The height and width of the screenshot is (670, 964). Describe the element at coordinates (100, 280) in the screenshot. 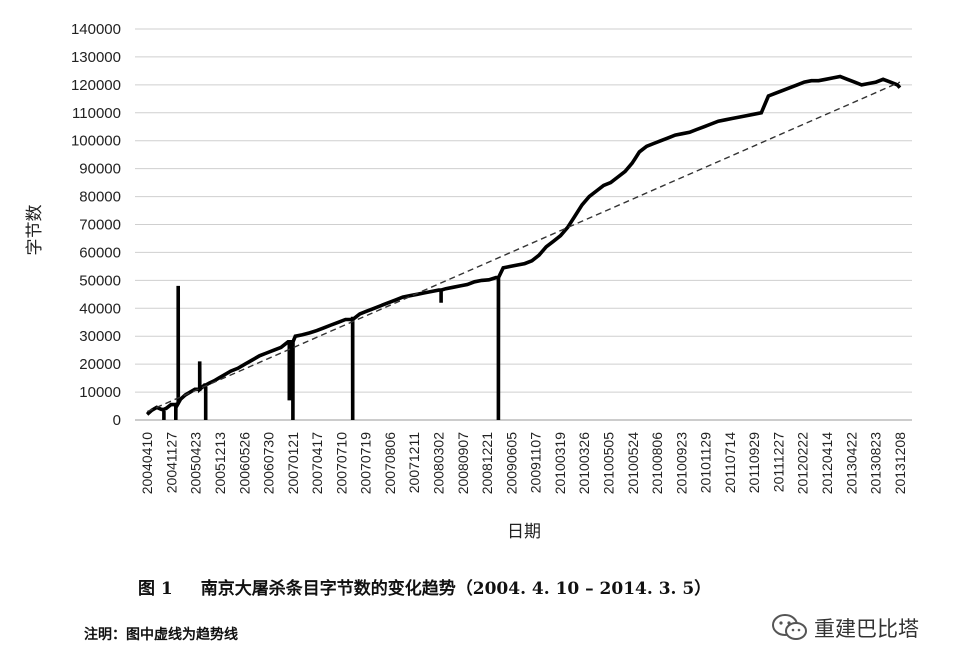

I see `y-tick-label: 50000` at that location.